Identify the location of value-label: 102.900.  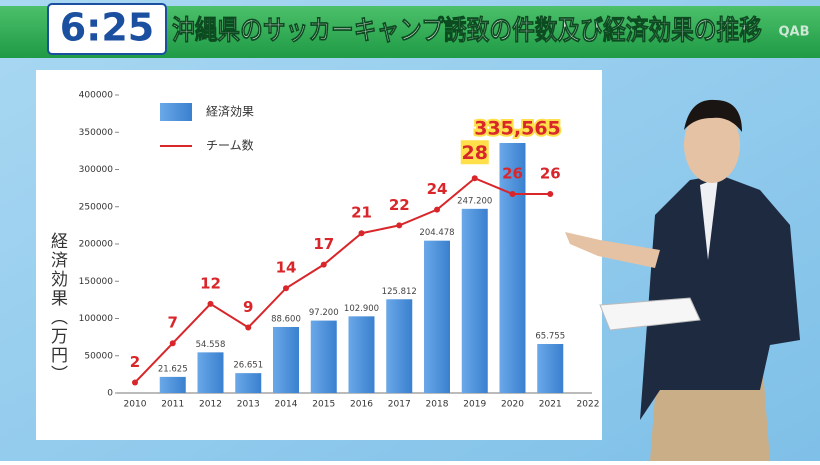
(361, 309).